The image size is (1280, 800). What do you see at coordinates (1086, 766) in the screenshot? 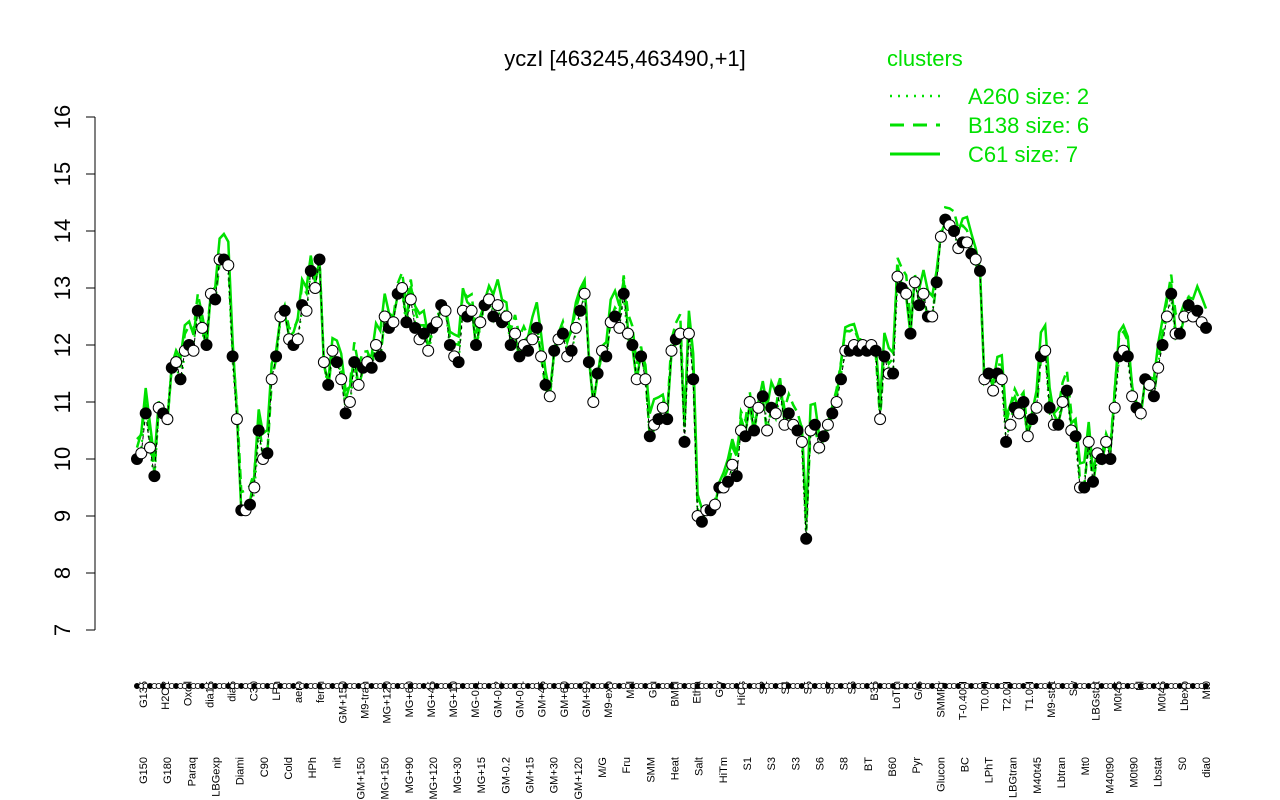
I see `x-tick-label: Mt0` at bounding box center [1086, 766].